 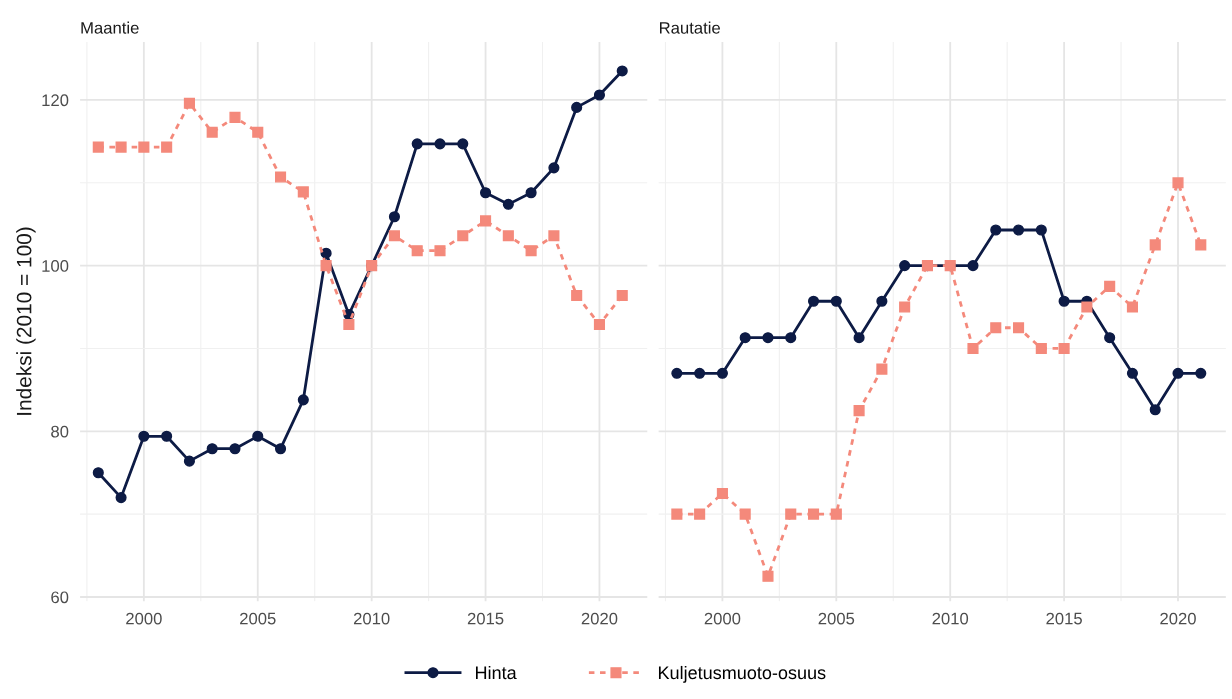 I want to click on legend-label: Hinta, so click(x=496, y=672).